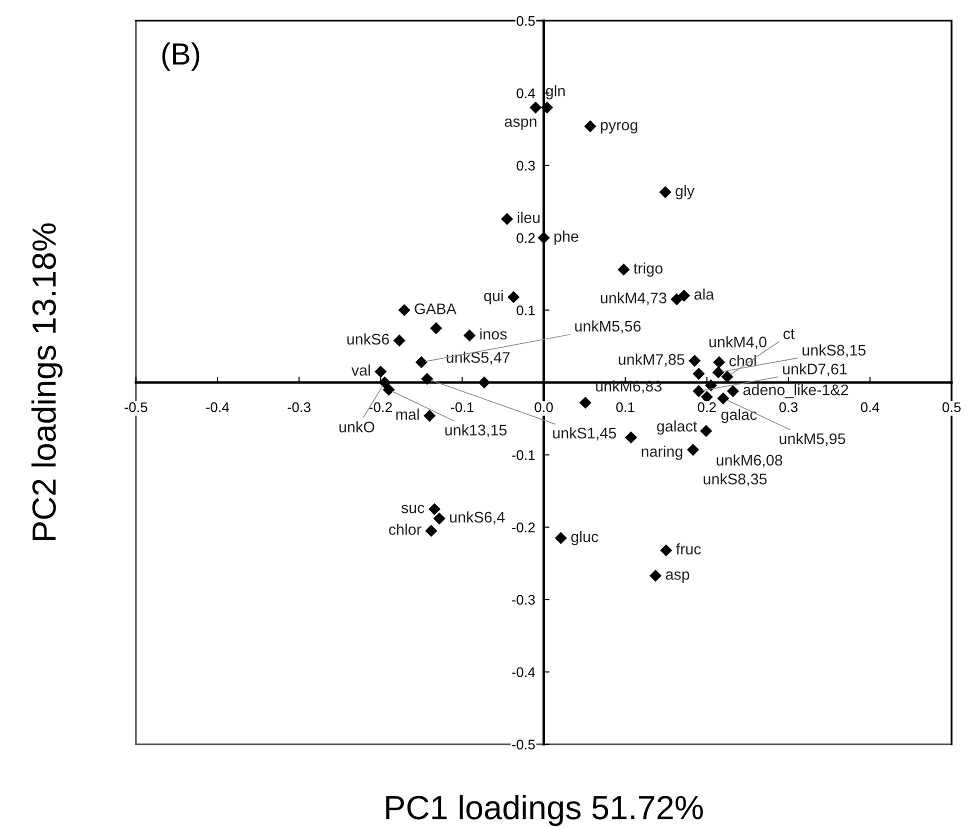 This screenshot has width=971, height=827. Describe the element at coordinates (529, 218) in the screenshot. I see `annotation: ileu` at that location.